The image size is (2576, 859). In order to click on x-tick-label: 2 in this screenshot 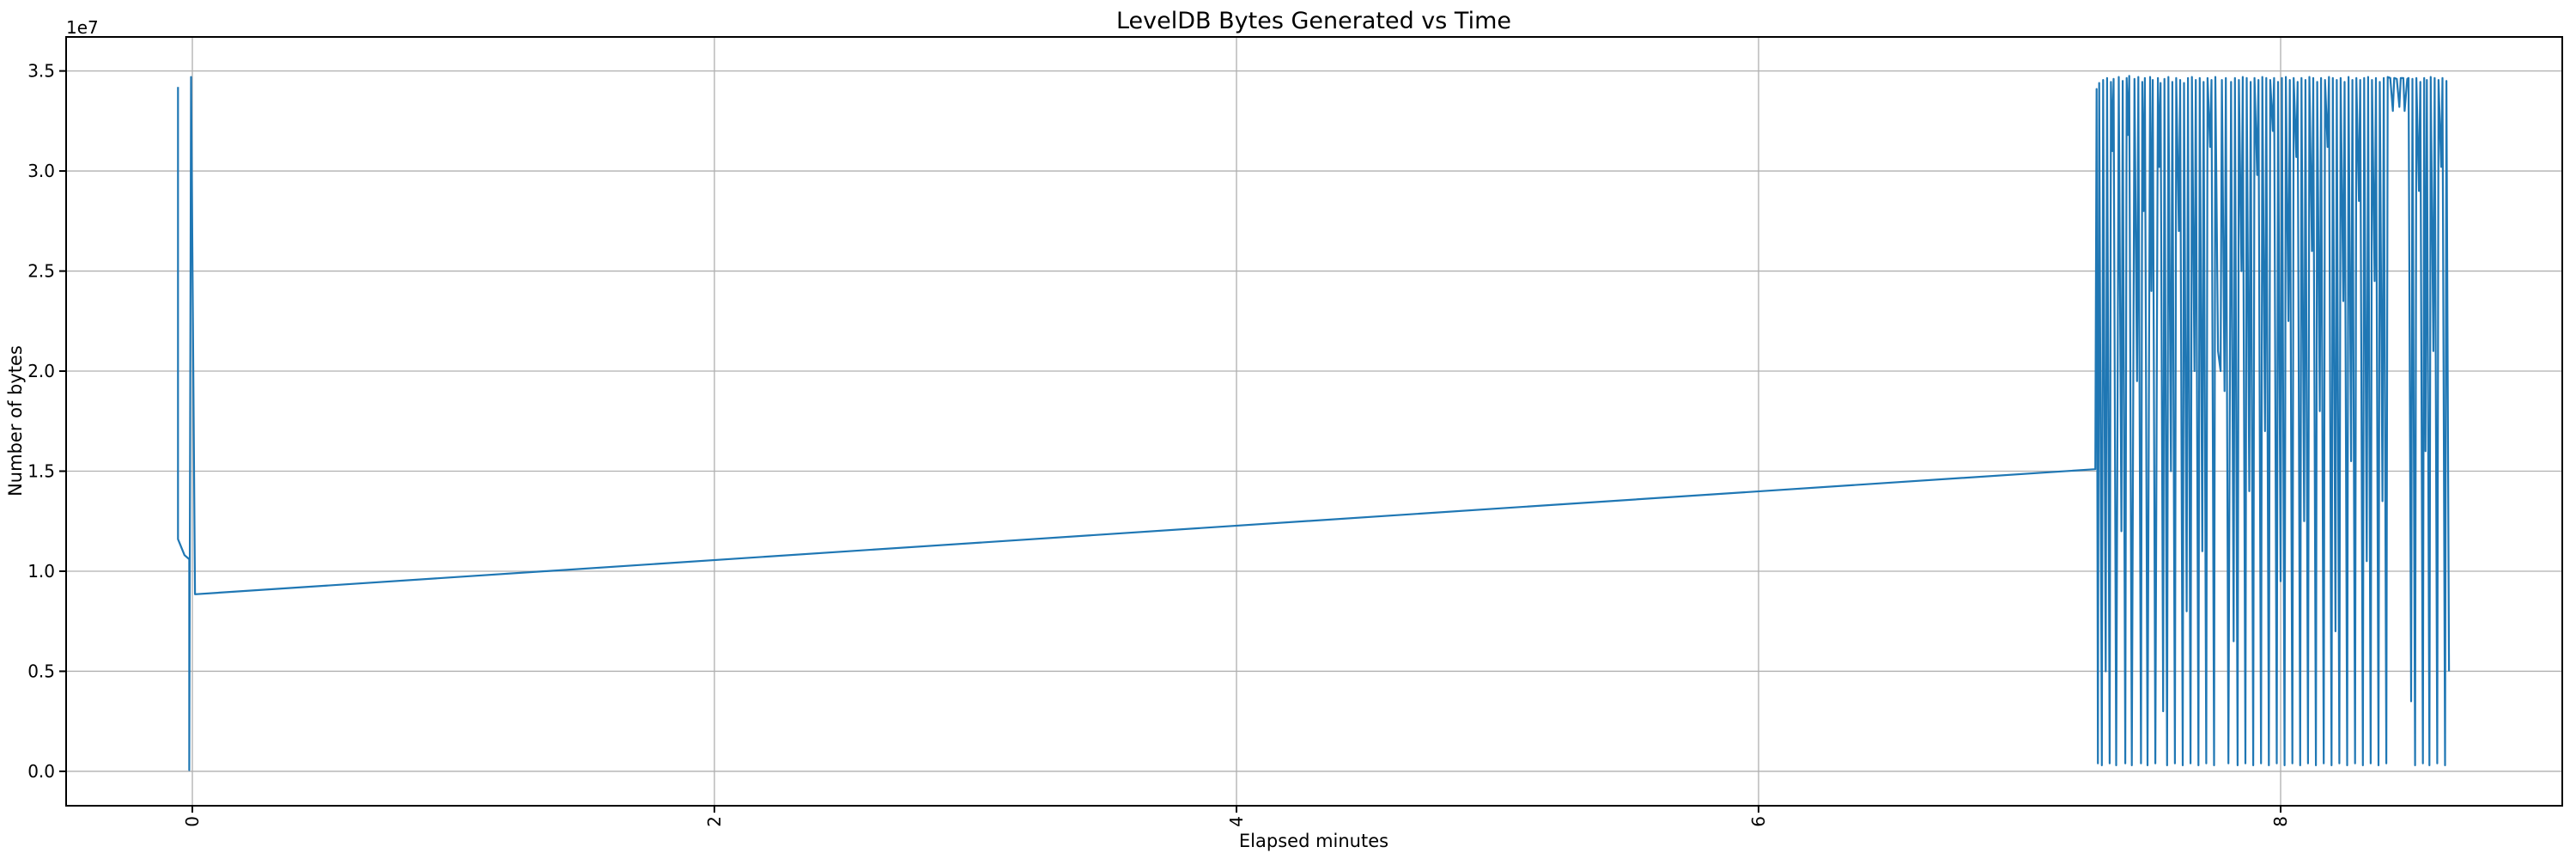, I will do `click(715, 821)`.